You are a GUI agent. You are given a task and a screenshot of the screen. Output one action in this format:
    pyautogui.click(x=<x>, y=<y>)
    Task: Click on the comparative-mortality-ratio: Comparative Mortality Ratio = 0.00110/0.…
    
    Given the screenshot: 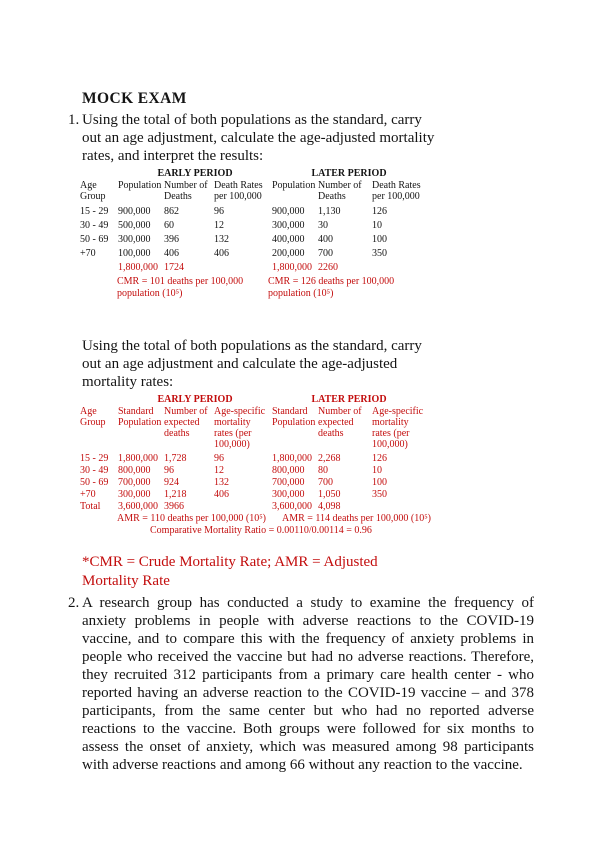 What is the action you would take?
    pyautogui.click(x=261, y=530)
    